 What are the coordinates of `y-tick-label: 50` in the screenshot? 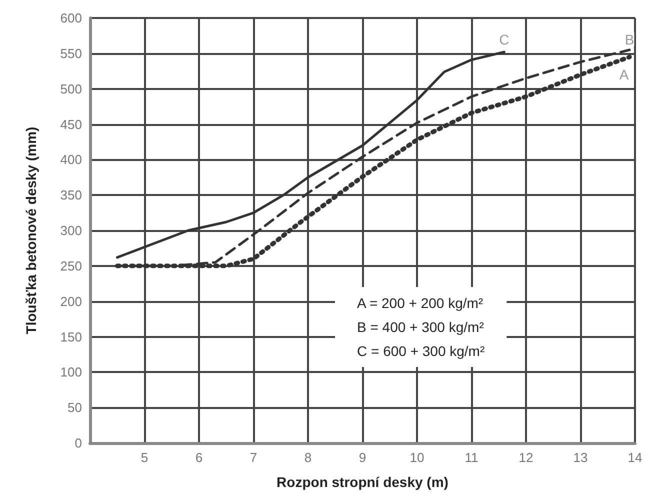 It's located at (75, 408).